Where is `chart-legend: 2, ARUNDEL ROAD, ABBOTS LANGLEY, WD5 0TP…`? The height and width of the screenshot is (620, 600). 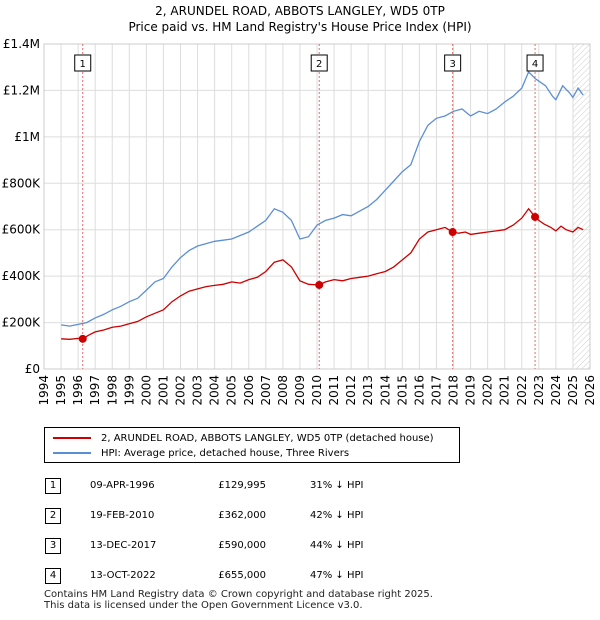
chart-legend: 2, ARUNDEL ROAD, ABBOTS LANGLEY, WD5 0TP… is located at coordinates (252, 445).